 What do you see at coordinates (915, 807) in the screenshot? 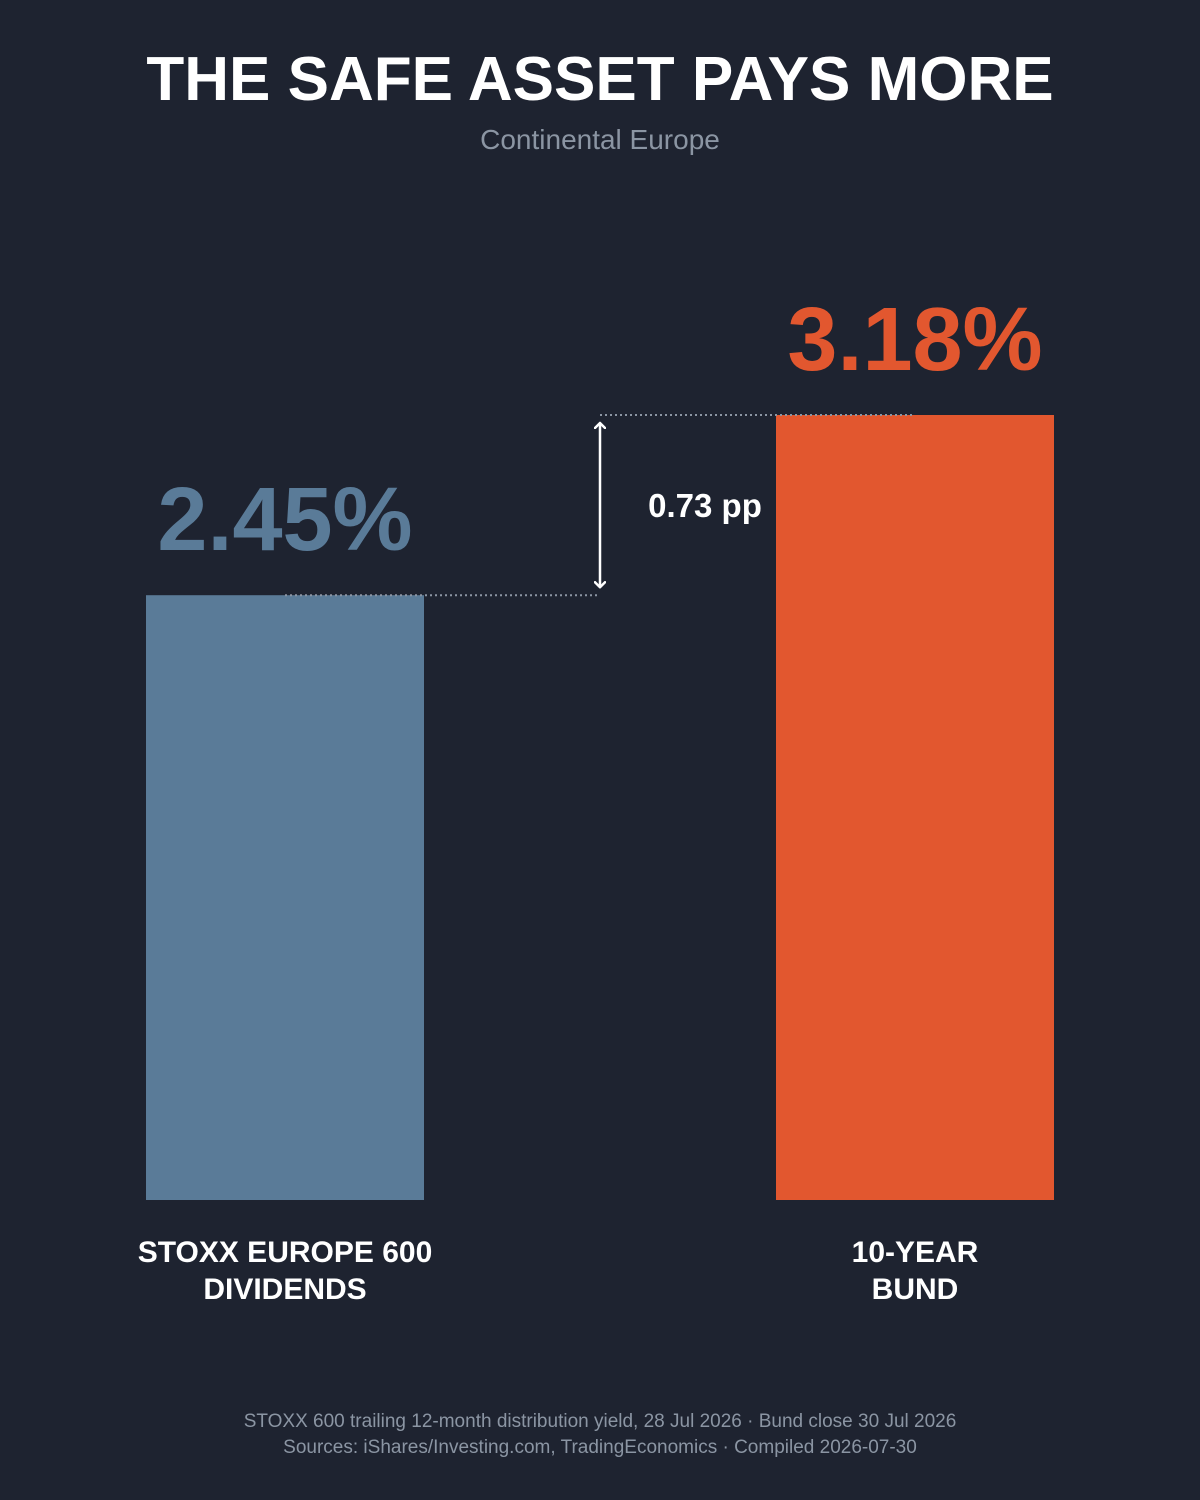
I see `bar-bund` at bounding box center [915, 807].